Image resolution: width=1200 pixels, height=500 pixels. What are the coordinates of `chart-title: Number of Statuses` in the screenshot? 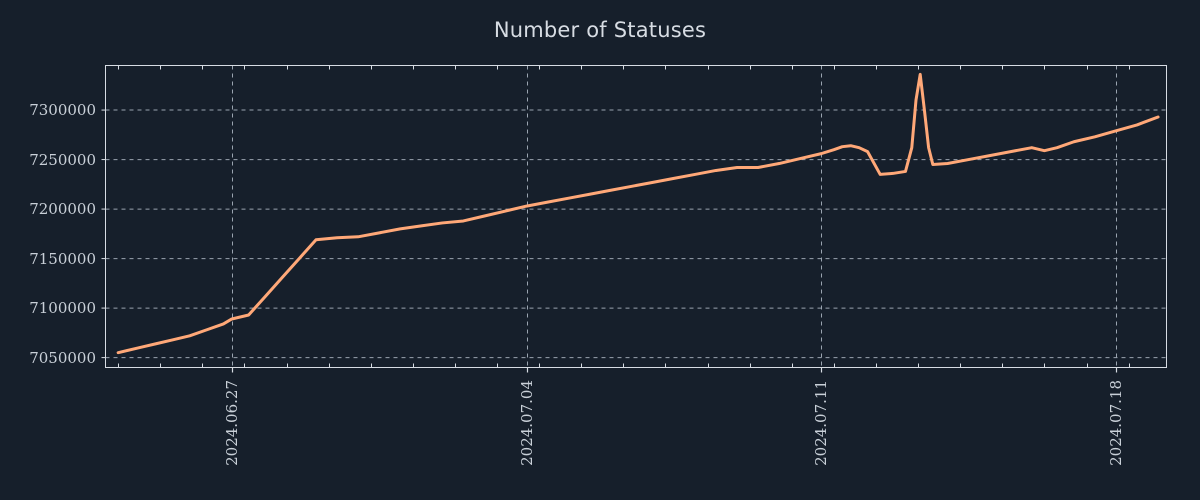 It's located at (600, 30).